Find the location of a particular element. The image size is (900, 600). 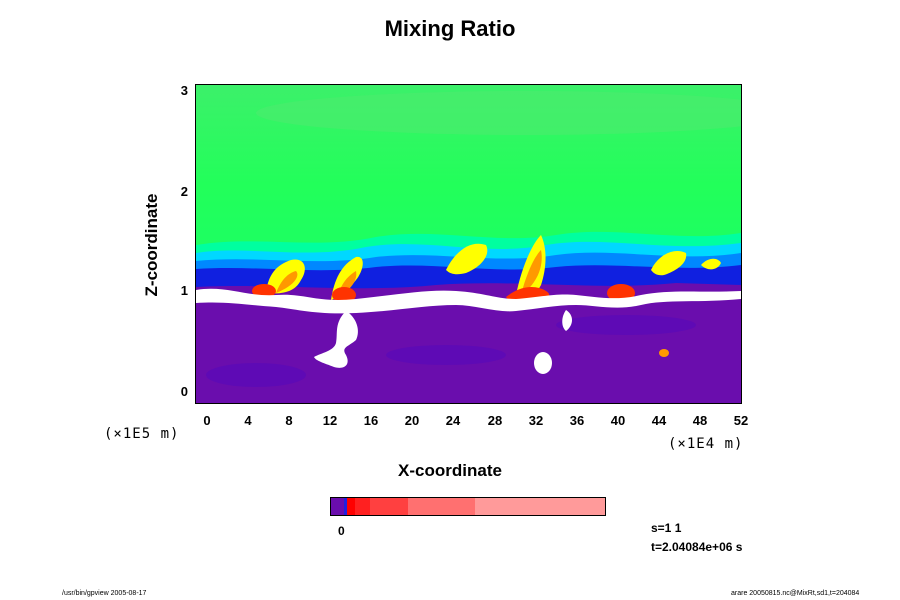

colorbar-tick-label: 0 is located at coordinates (341, 531).